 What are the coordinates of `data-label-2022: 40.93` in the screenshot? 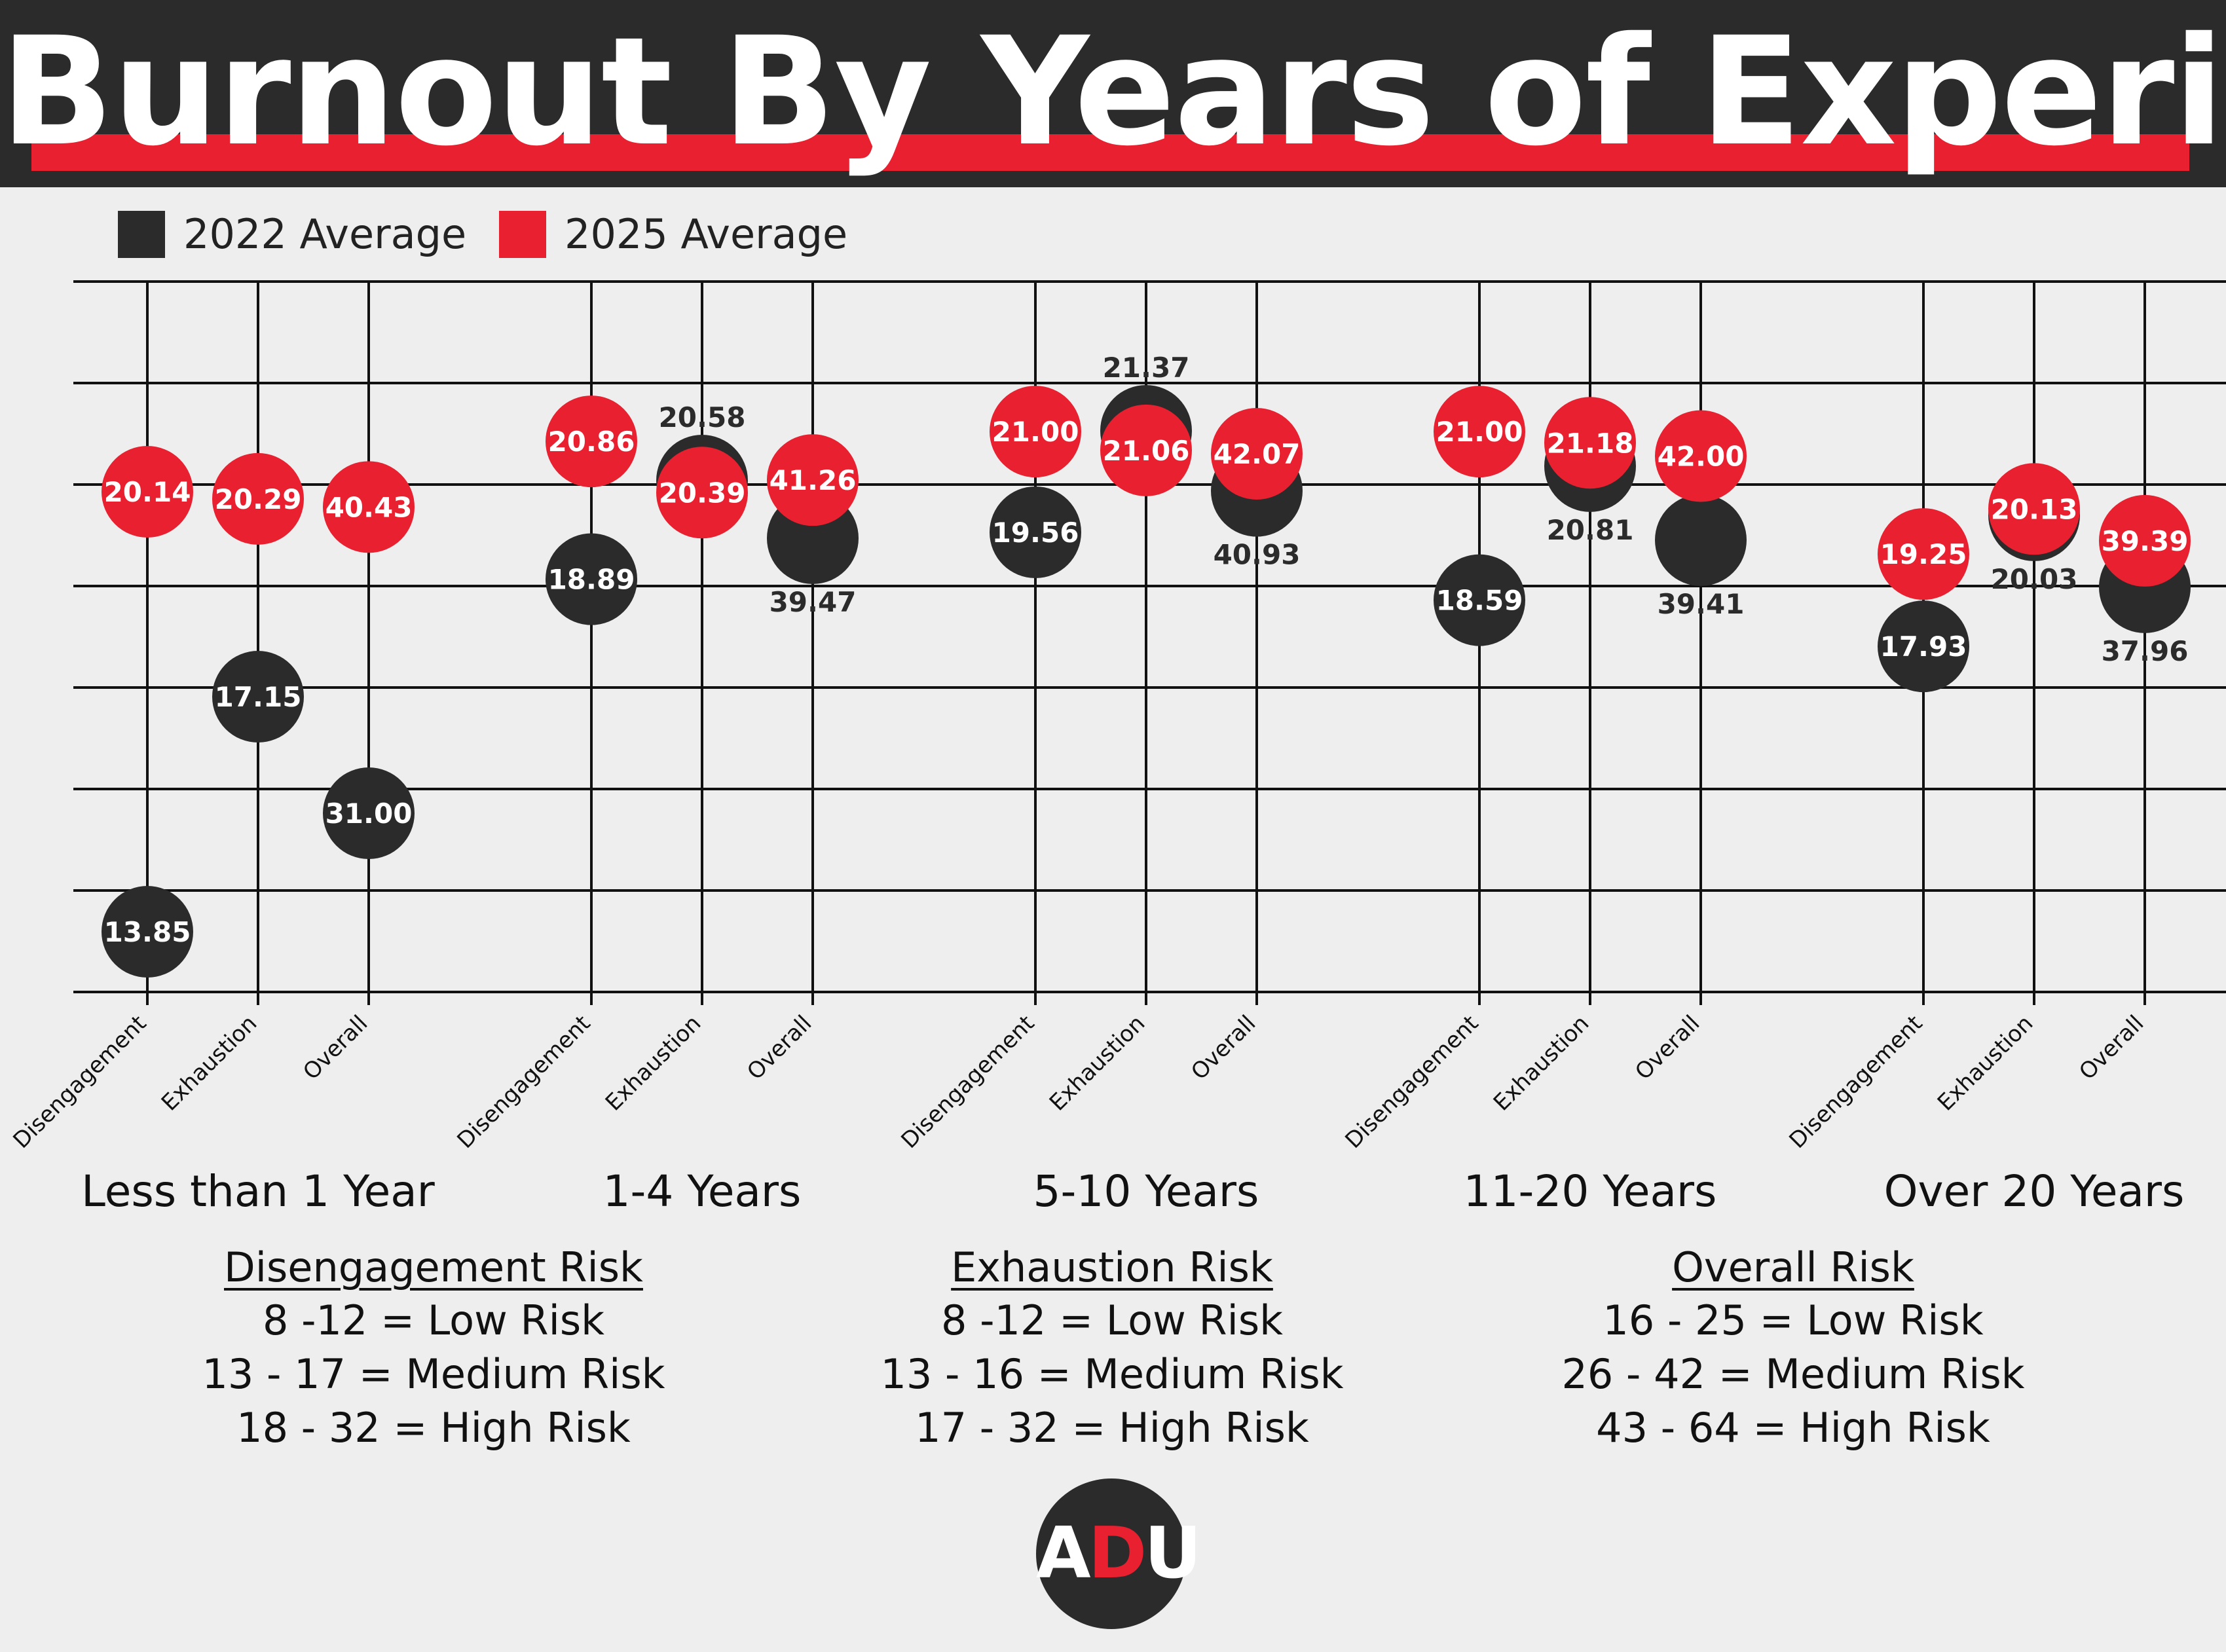 It's located at (1257, 555).